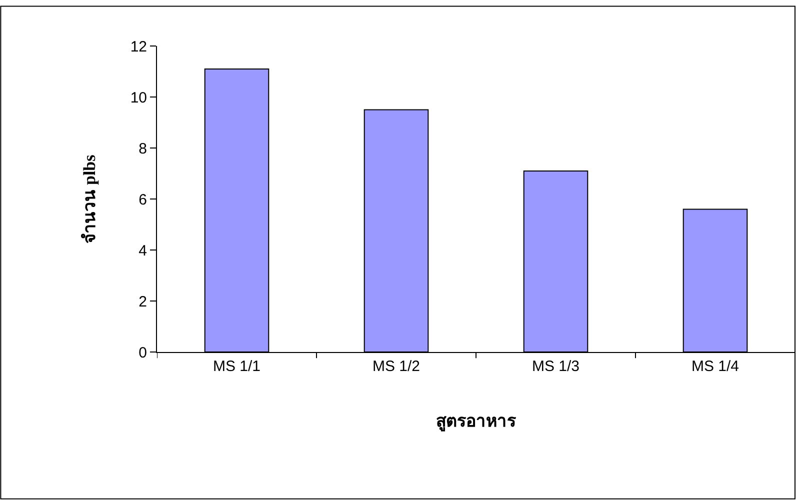  Describe the element at coordinates (142, 199) in the screenshot. I see `y-tick-label: 6` at that location.